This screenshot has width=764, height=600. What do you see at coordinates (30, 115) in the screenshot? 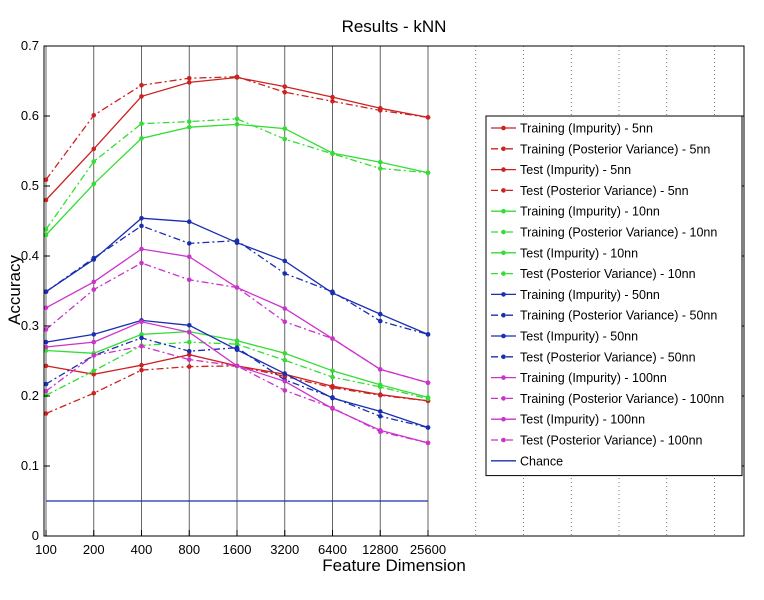
I see `y-tick-label: 0.6` at bounding box center [30, 115].